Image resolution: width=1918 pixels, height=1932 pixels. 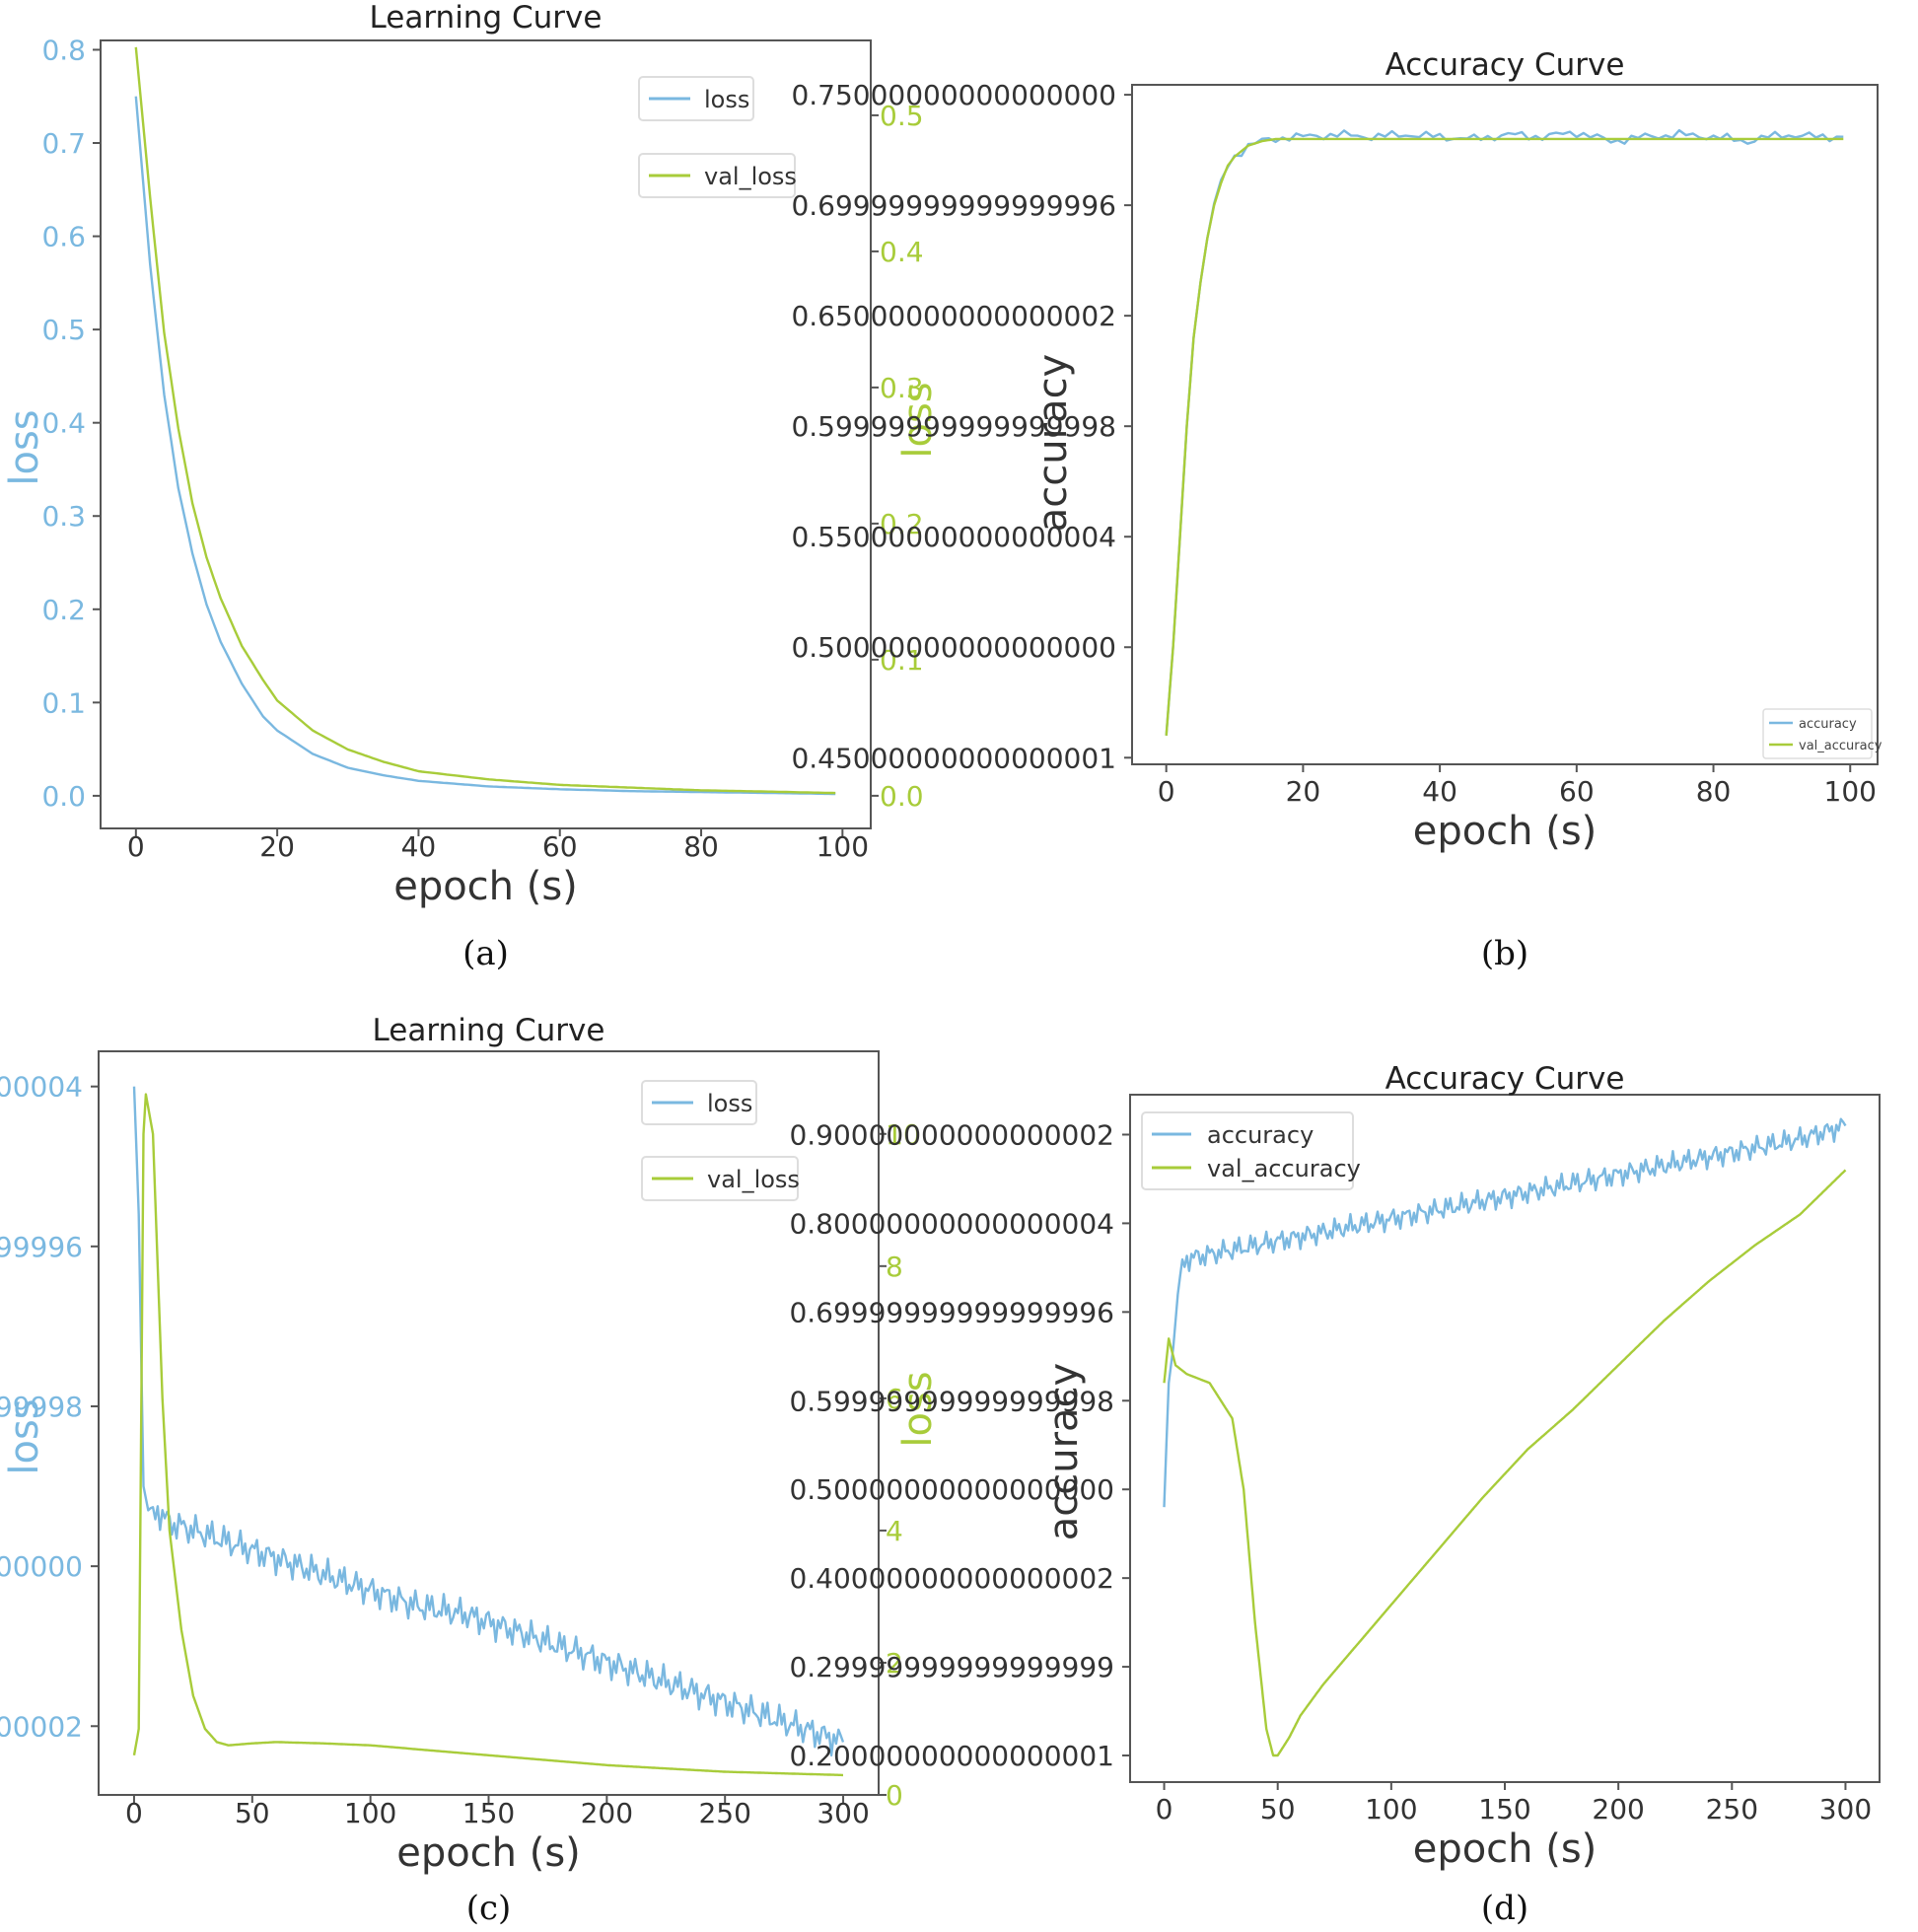 I want to click on y-tick-label: 0.90000000000000002, so click(x=951, y=1135).